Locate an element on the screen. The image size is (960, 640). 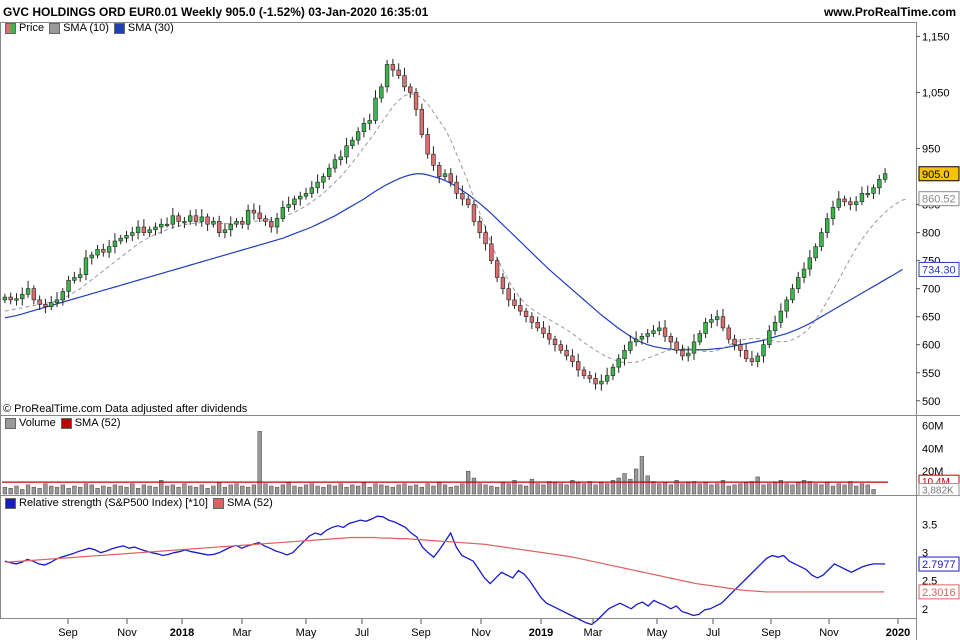
x-tick-label: 2020 is located at coordinates (898, 633).